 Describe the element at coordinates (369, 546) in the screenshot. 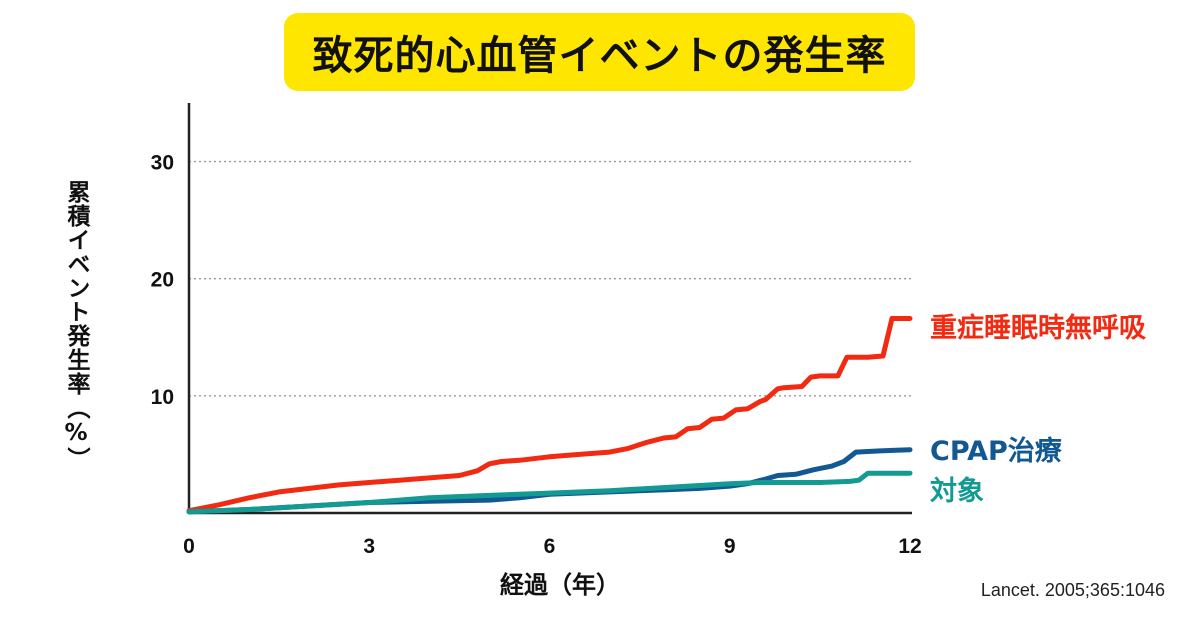

I see `x-tick-label: 3` at that location.